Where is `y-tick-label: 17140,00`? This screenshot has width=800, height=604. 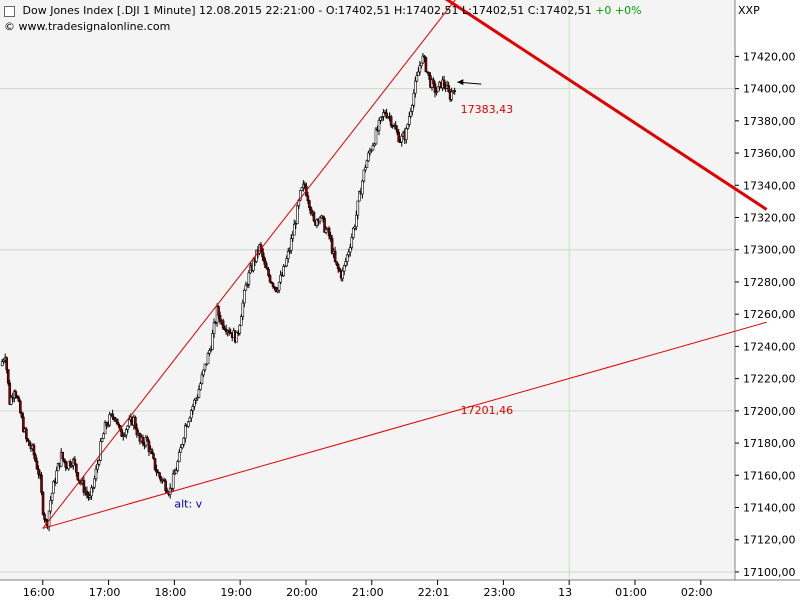 y-tick-label: 17140,00 is located at coordinates (769, 508).